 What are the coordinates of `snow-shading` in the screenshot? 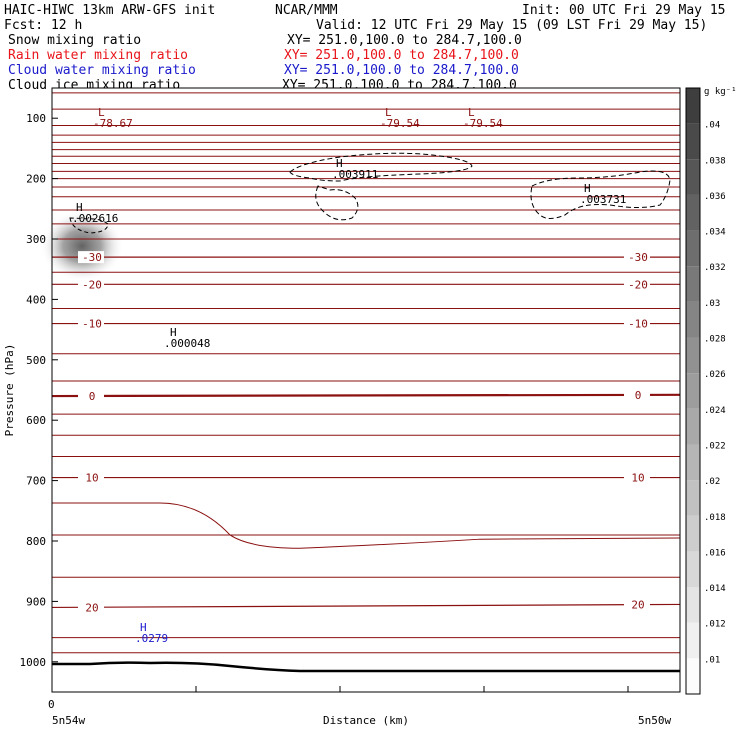 It's located at (82, 246).